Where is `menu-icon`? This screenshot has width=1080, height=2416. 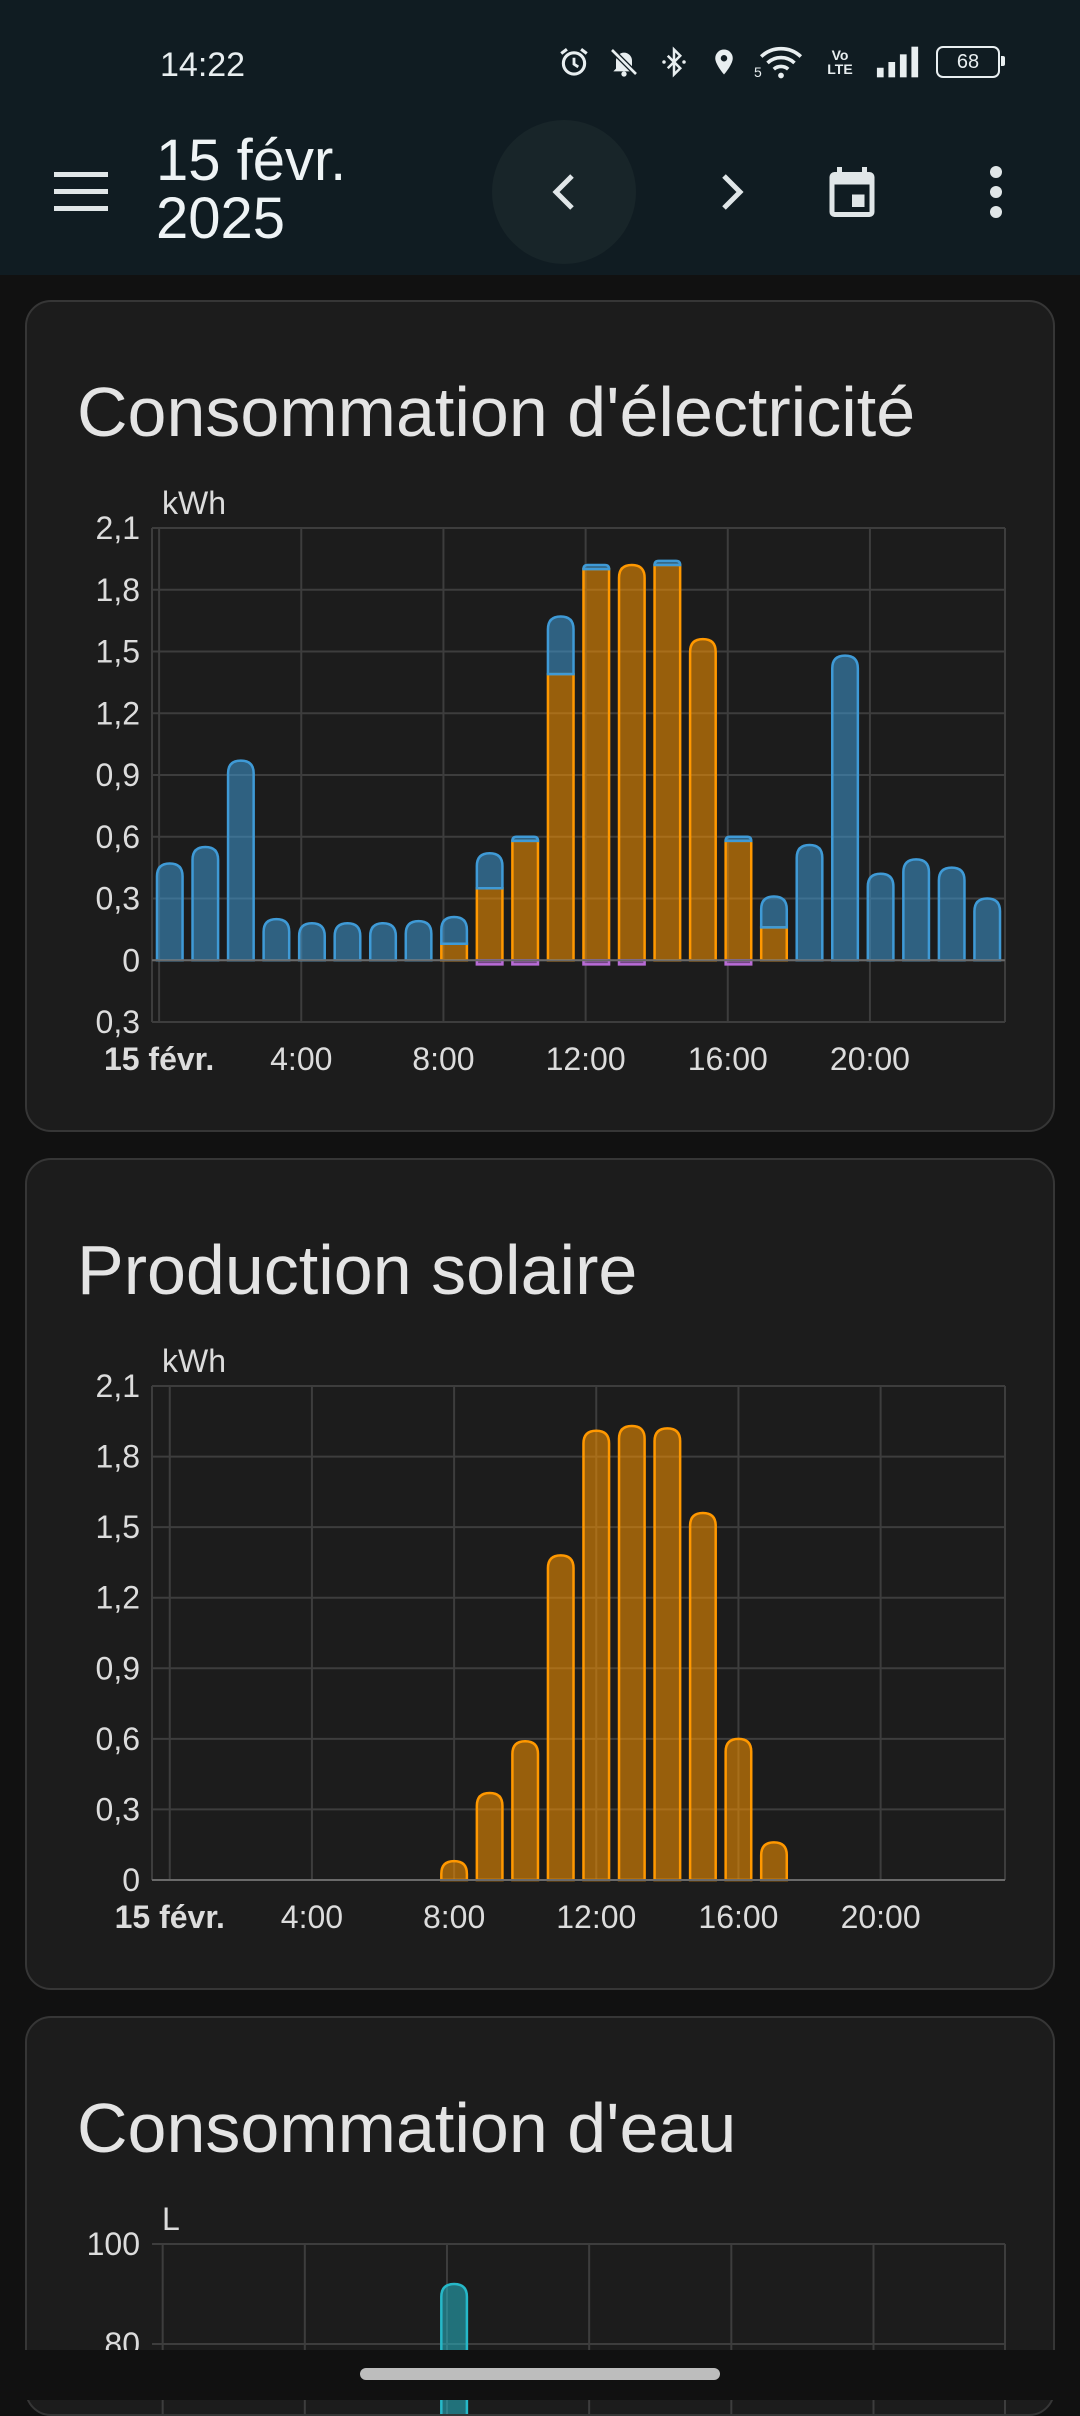
menu-icon is located at coordinates (81, 192).